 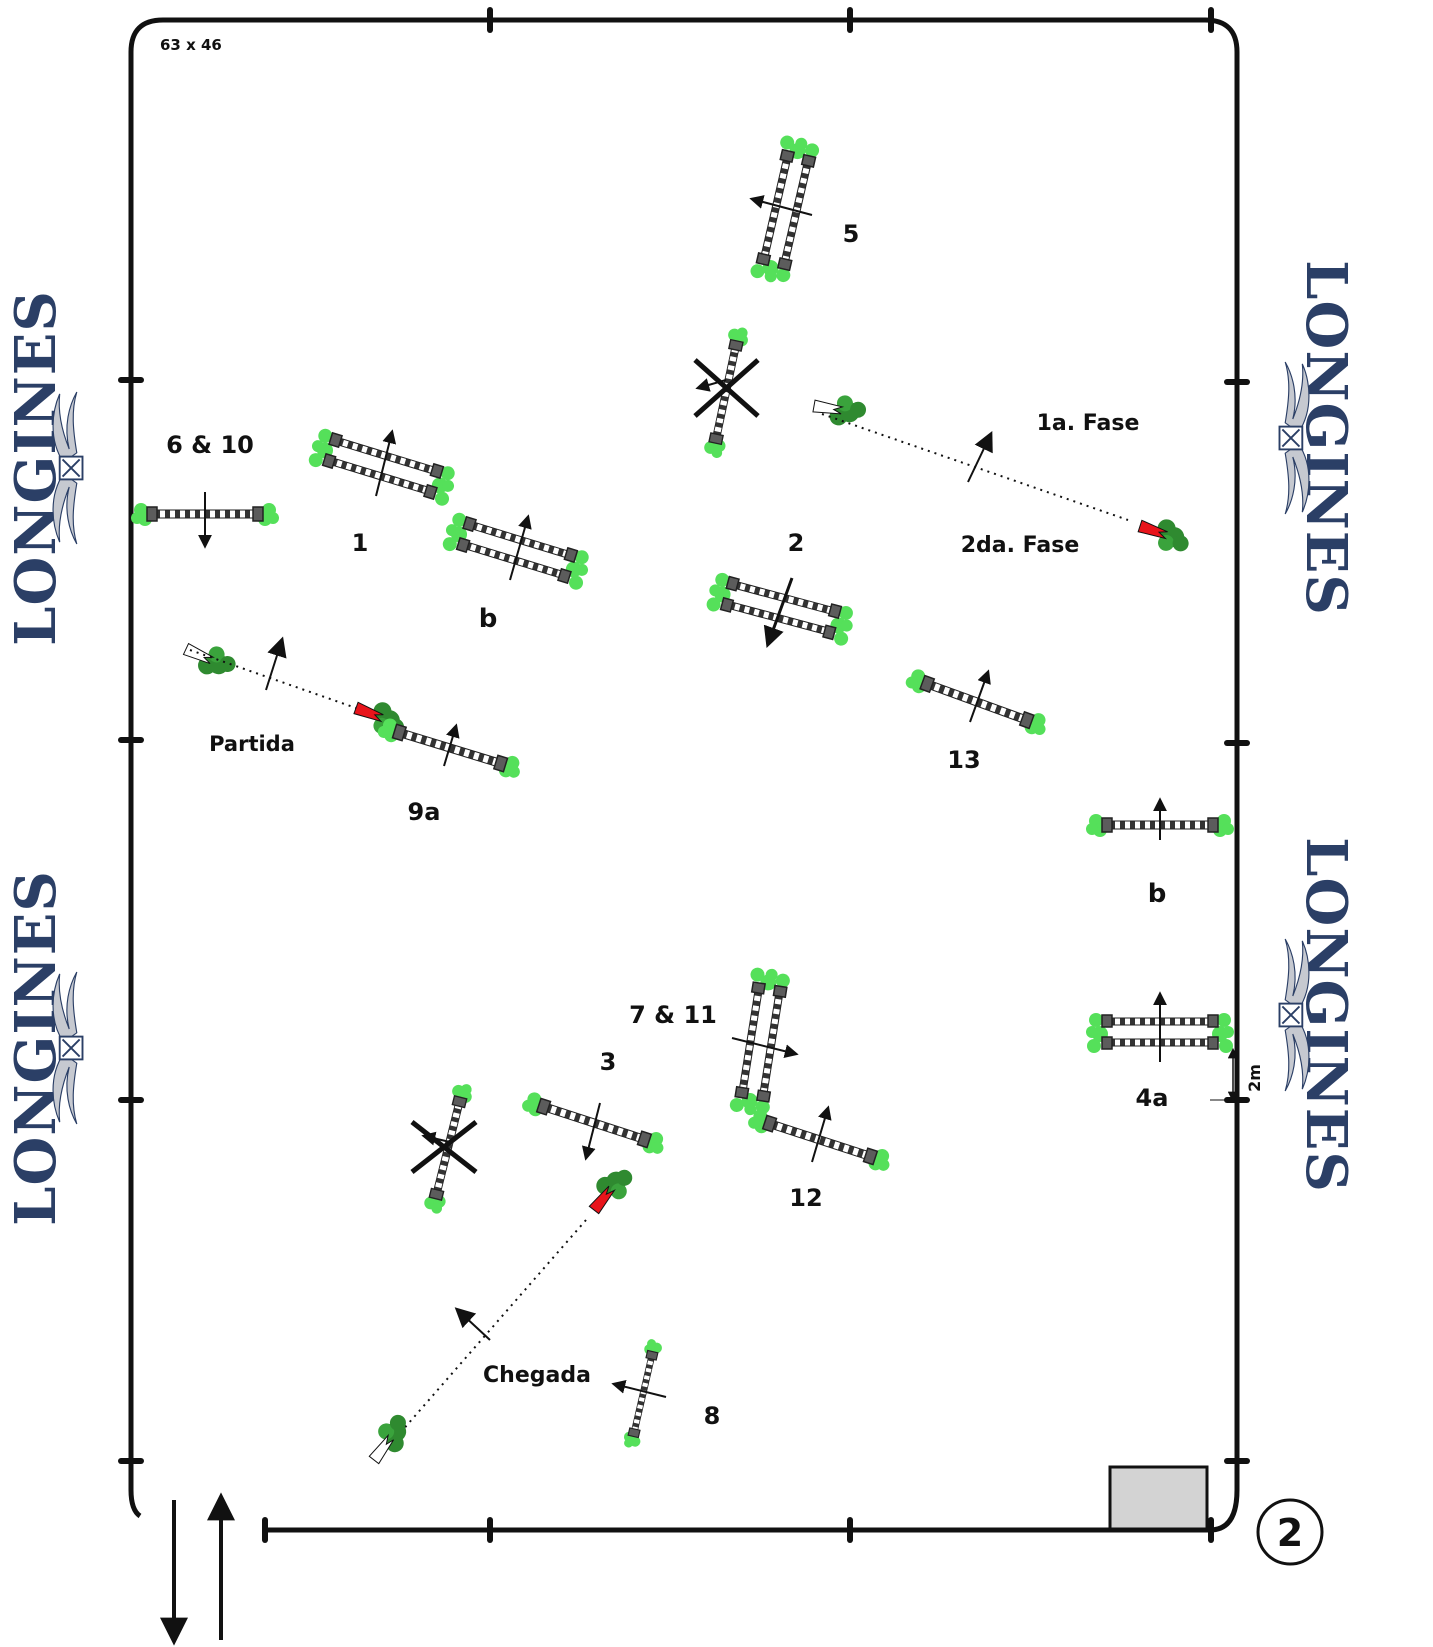 I want to click on obstacle-label-12: 12, so click(x=805, y=1198).